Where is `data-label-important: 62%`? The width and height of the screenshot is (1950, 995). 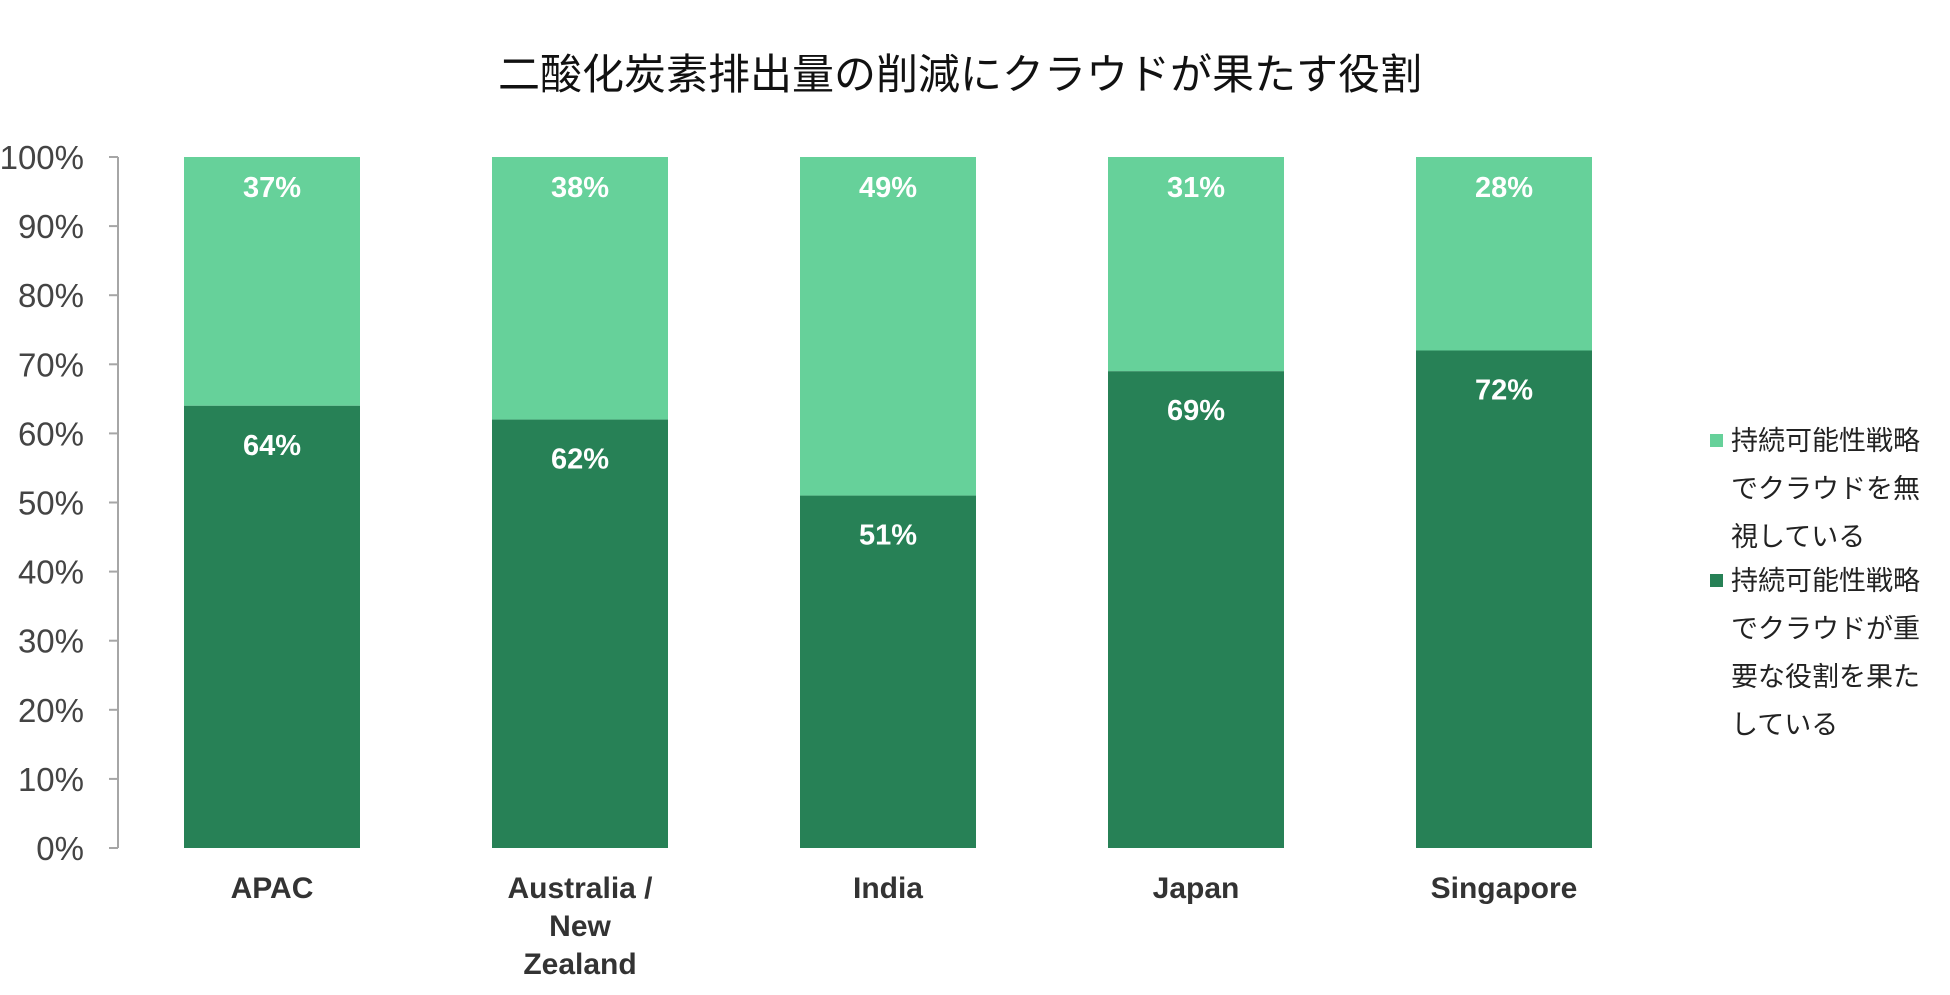
data-label-important: 62% is located at coordinates (580, 460).